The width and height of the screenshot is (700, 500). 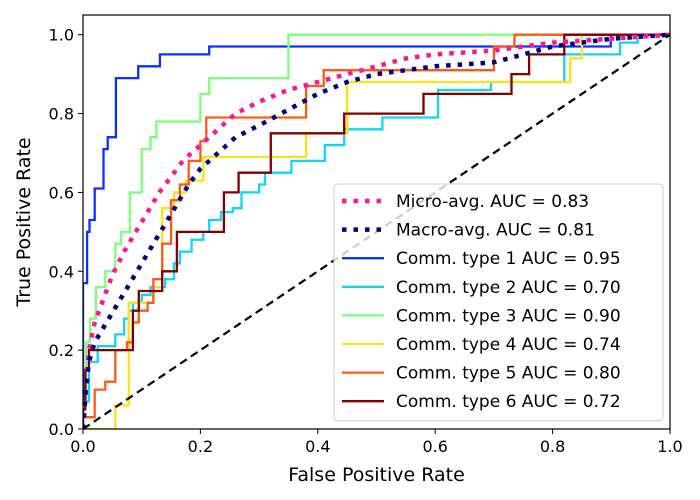 I want to click on legend-item: Comm. type 6 AUC = 0.72, so click(x=481, y=402).